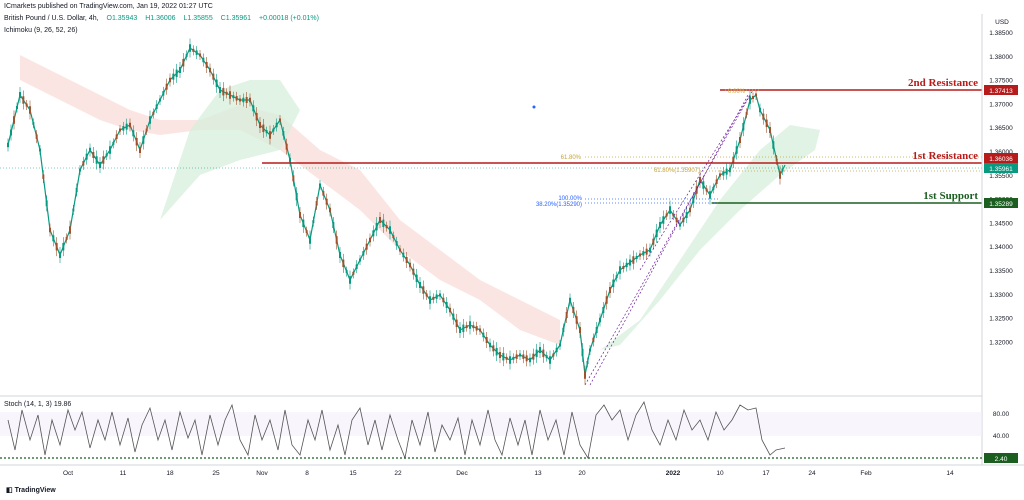  What do you see at coordinates (35, 490) in the screenshot?
I see `brand-text: TradingView` at bounding box center [35, 490].